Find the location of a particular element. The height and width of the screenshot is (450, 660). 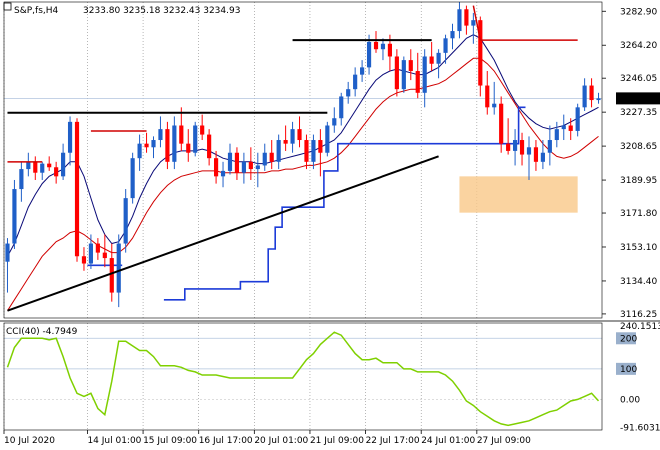

price-tick-label: 3134.40 is located at coordinates (638, 282).